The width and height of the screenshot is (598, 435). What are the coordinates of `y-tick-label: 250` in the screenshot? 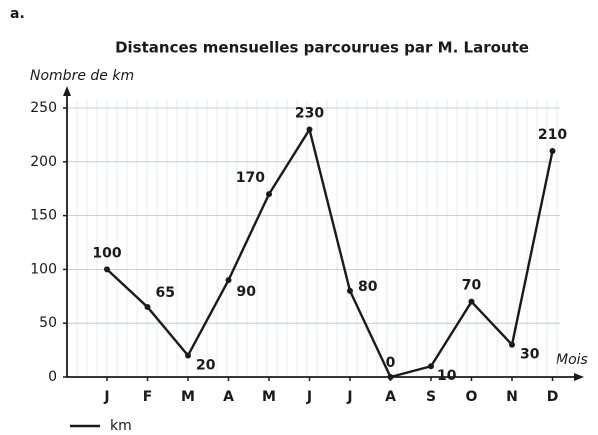 It's located at (43, 108).